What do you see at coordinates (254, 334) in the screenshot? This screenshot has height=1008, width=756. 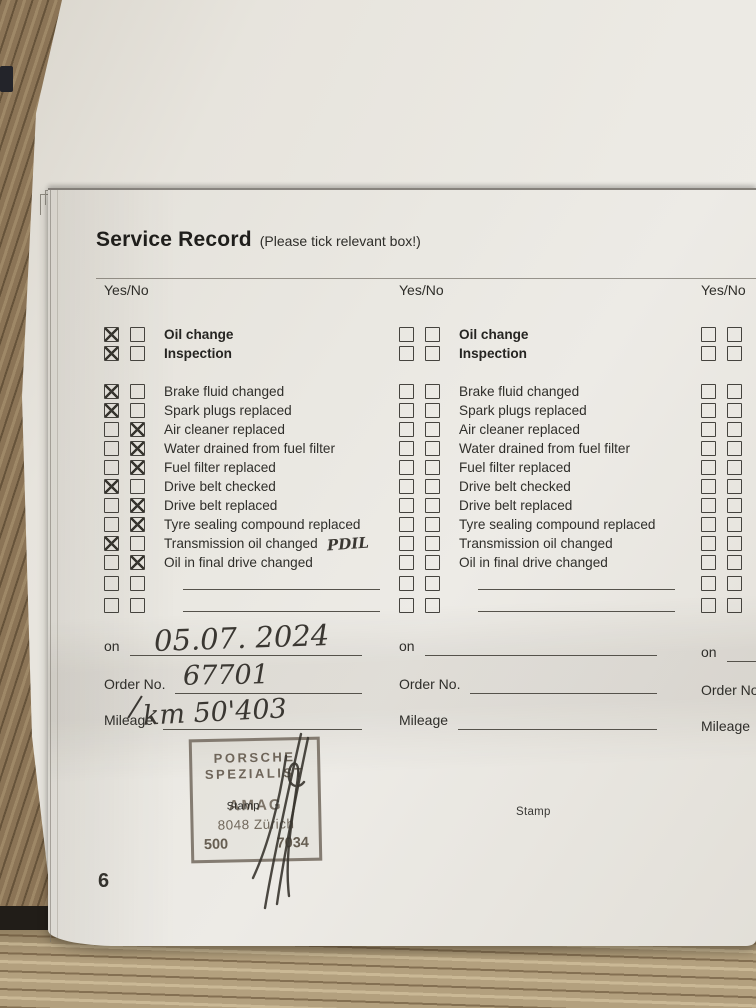 I see `service-row: Oil change` at bounding box center [254, 334].